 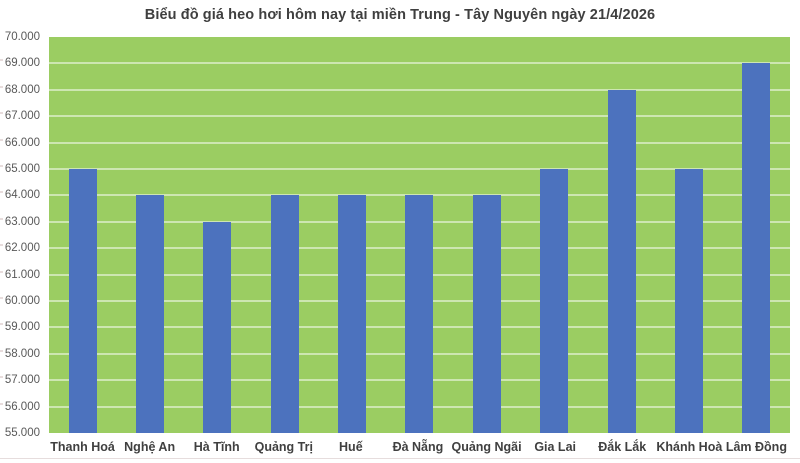 What do you see at coordinates (555, 447) in the screenshot?
I see `x-category-label: Gia Lai` at bounding box center [555, 447].